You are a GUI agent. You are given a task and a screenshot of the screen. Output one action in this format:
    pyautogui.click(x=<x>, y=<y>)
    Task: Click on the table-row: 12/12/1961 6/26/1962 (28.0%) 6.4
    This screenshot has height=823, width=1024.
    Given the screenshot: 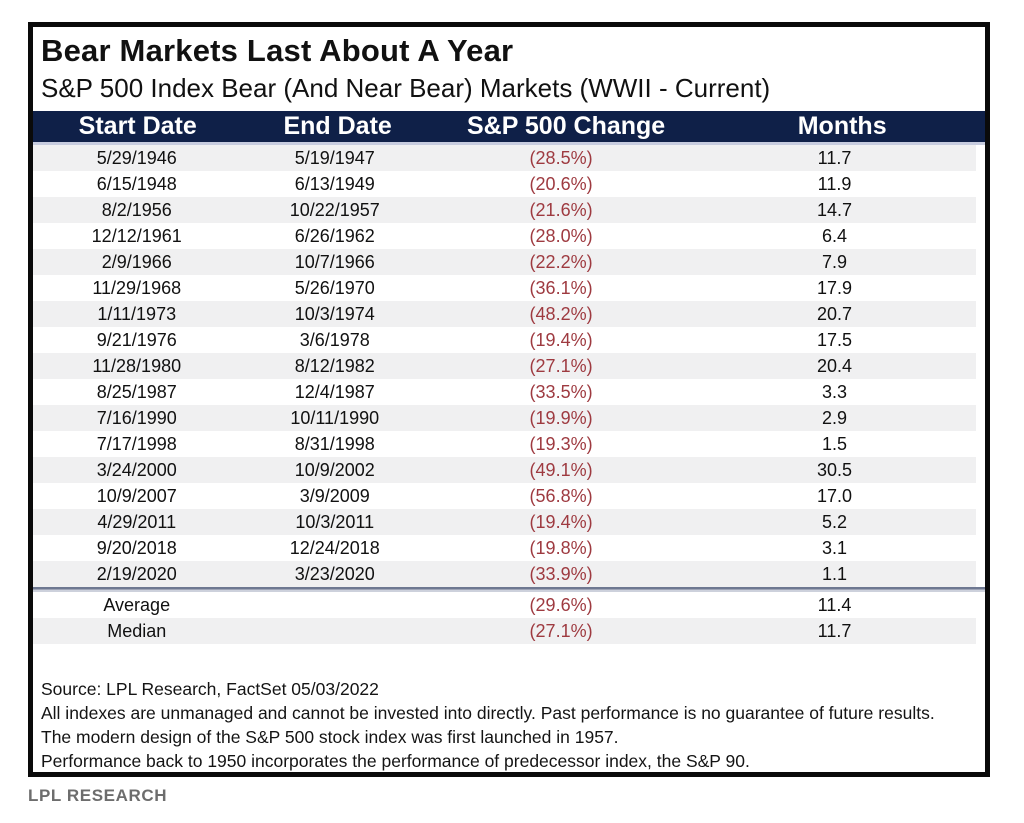 What is the action you would take?
    pyautogui.click(x=504, y=236)
    